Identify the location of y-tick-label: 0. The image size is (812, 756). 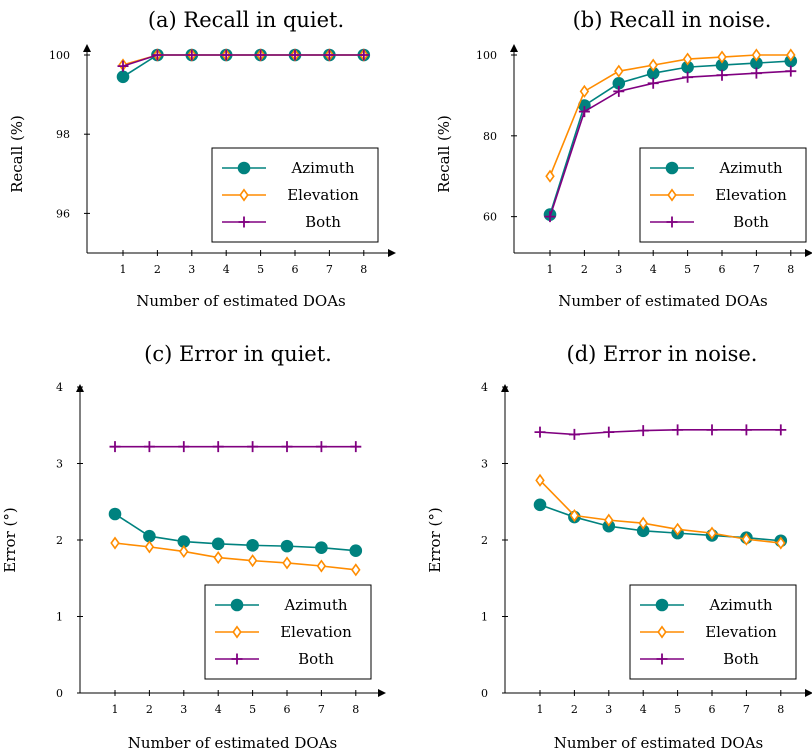
(484, 693).